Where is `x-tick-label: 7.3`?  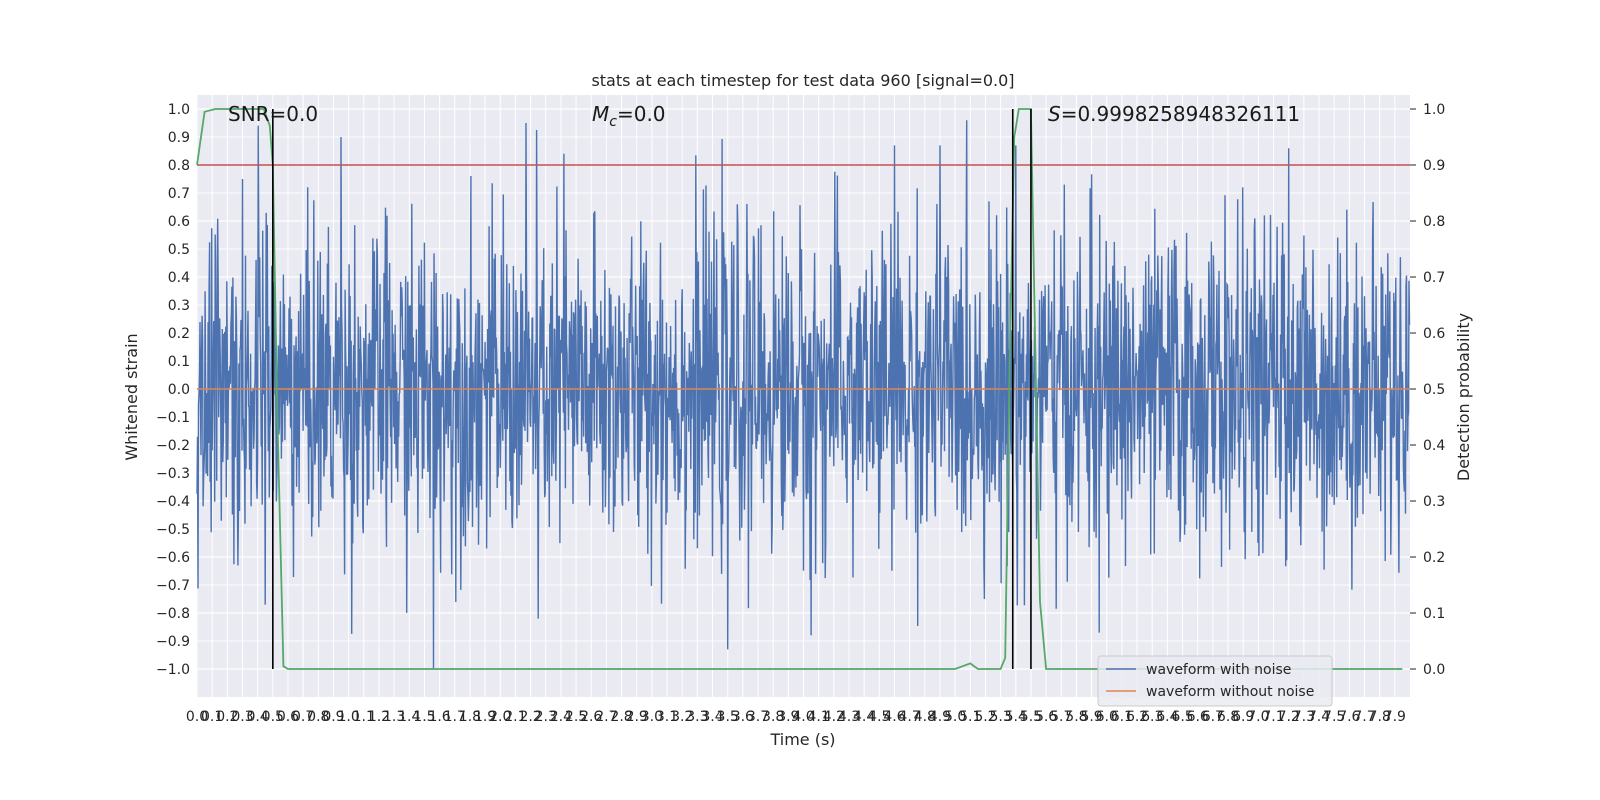
x-tick-label: 7.3 is located at coordinates (1304, 717).